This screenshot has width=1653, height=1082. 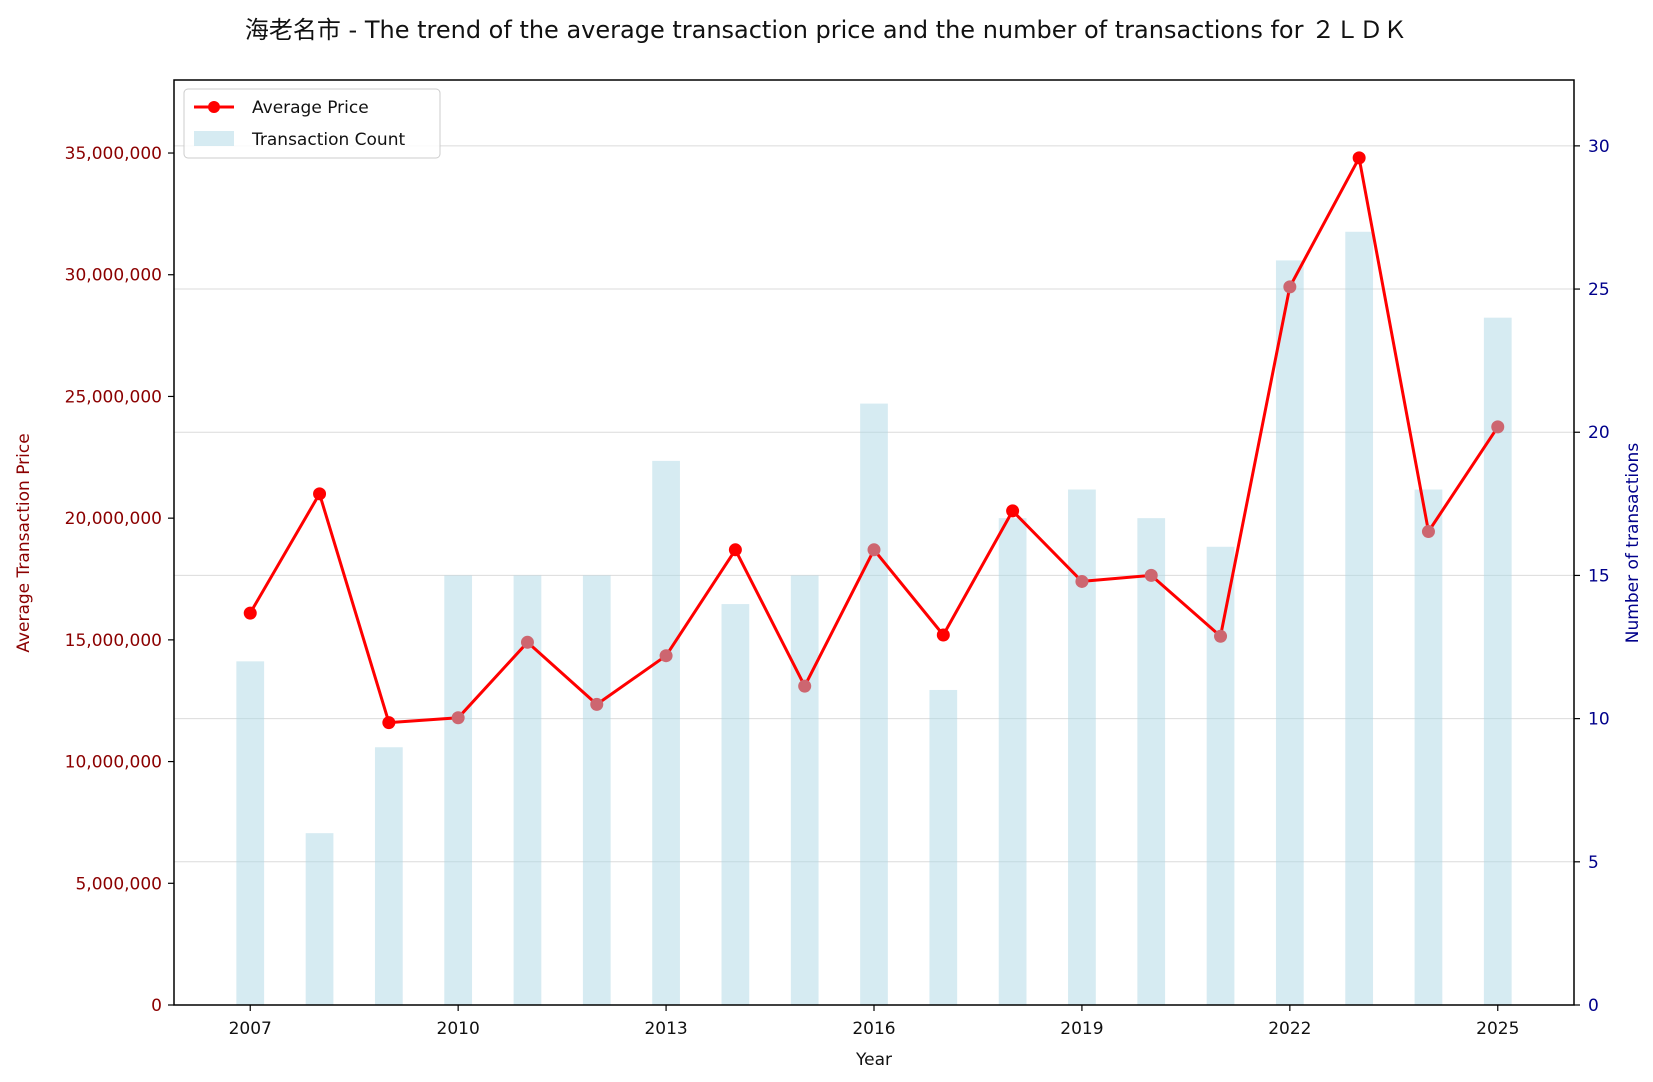 I want to click on y-left-tick-label-1: 5,000,000, so click(x=118, y=884).